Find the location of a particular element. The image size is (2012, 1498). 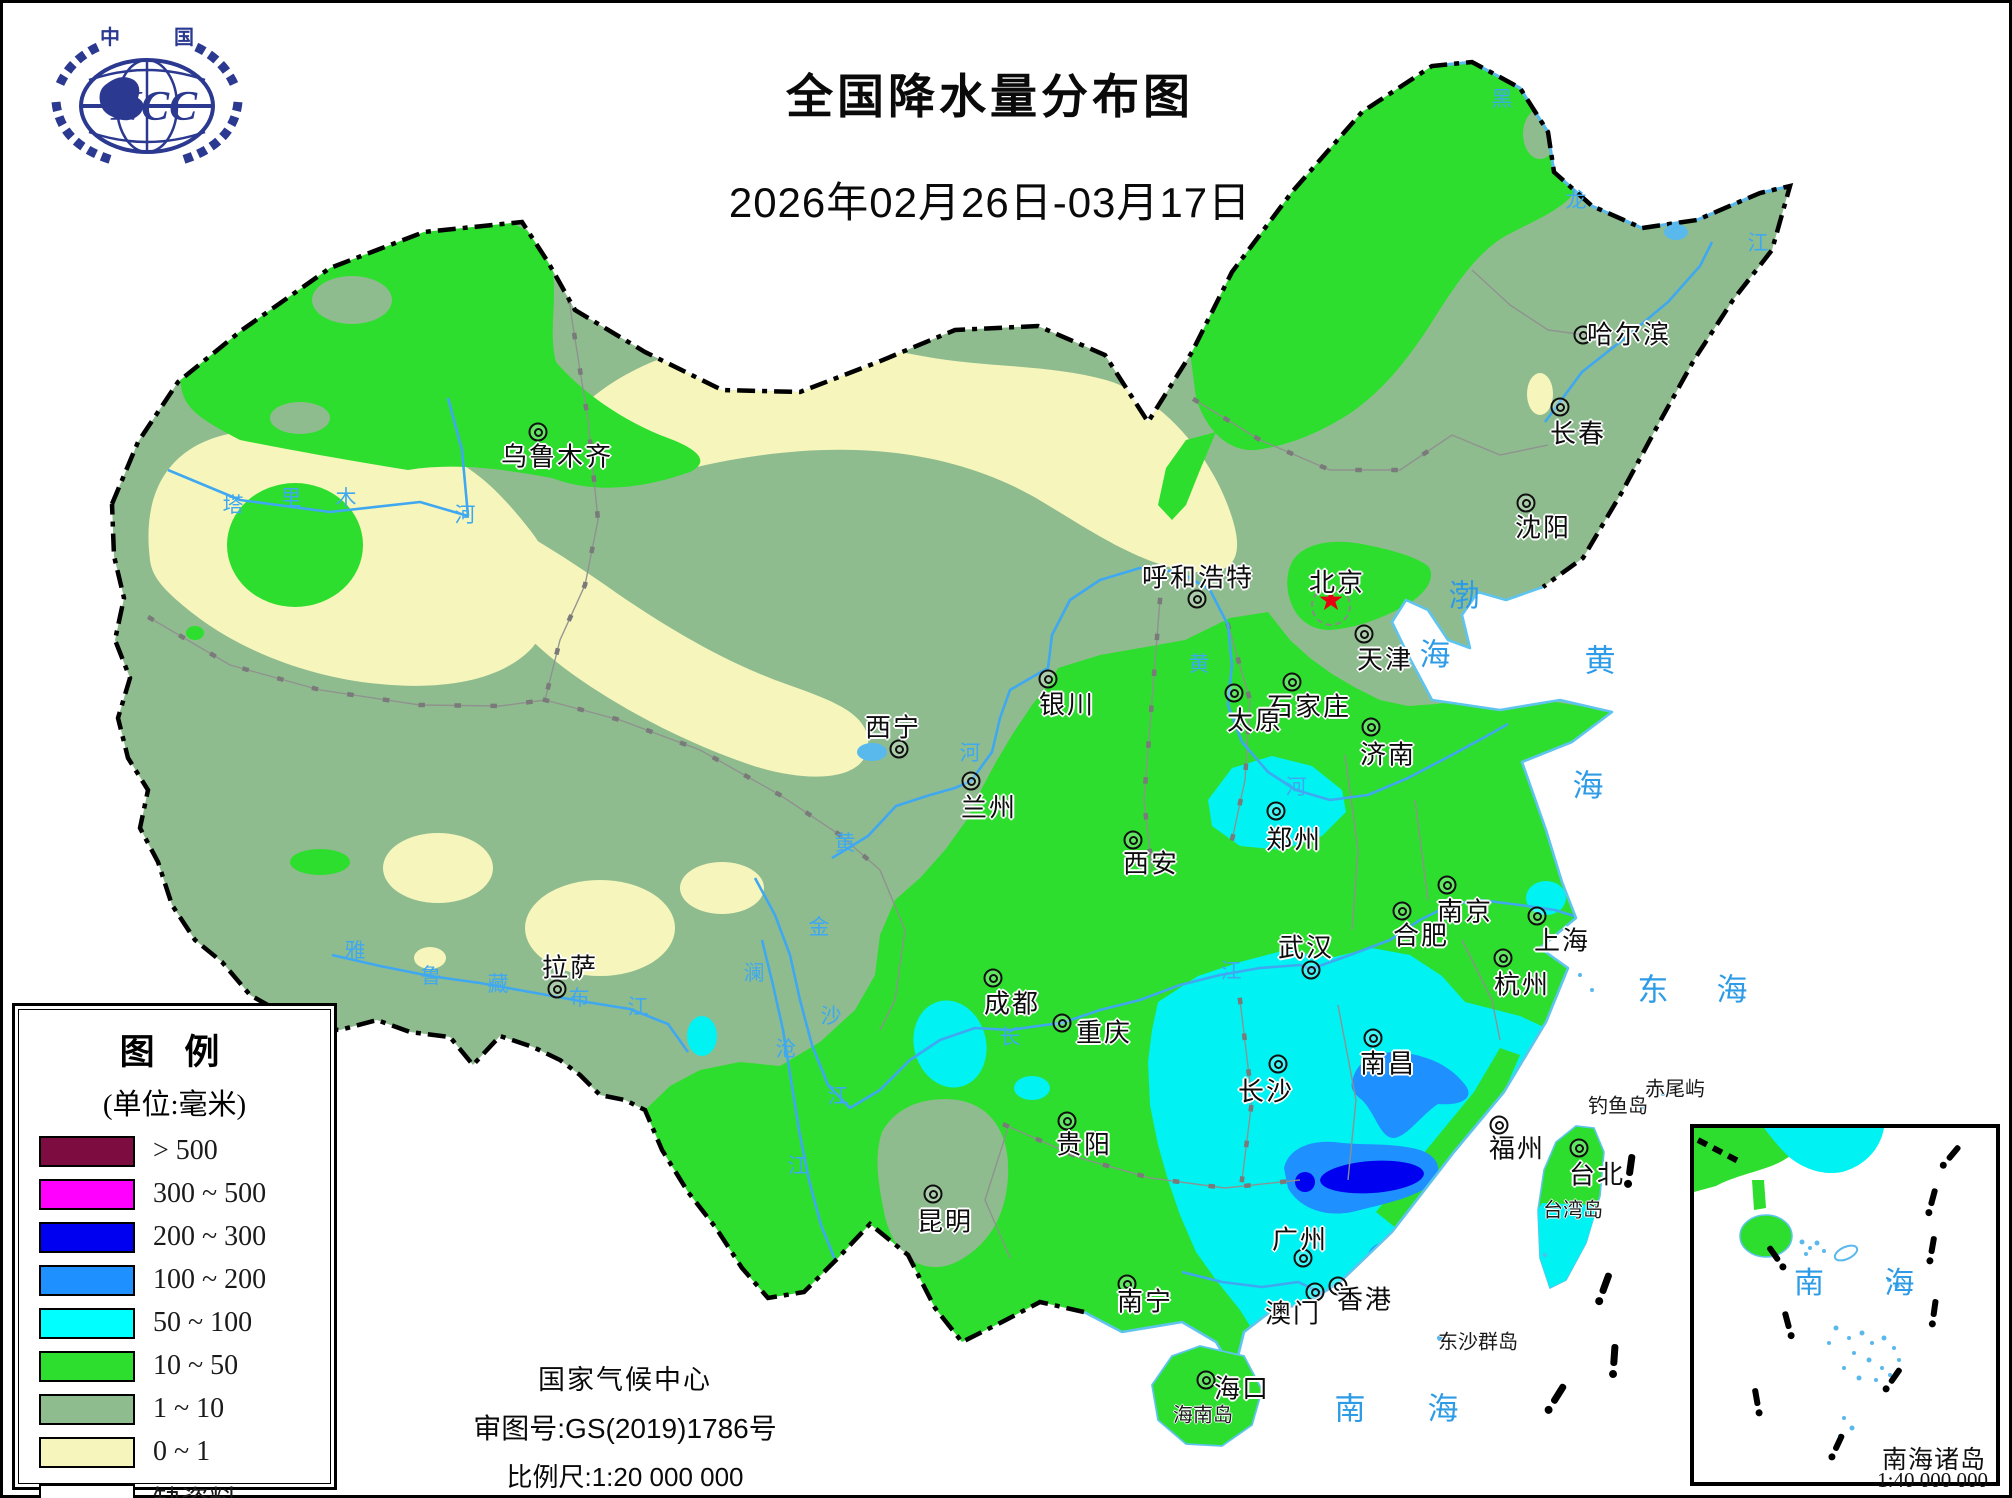

zone-50-100-south is located at coordinates (1347, 1137).